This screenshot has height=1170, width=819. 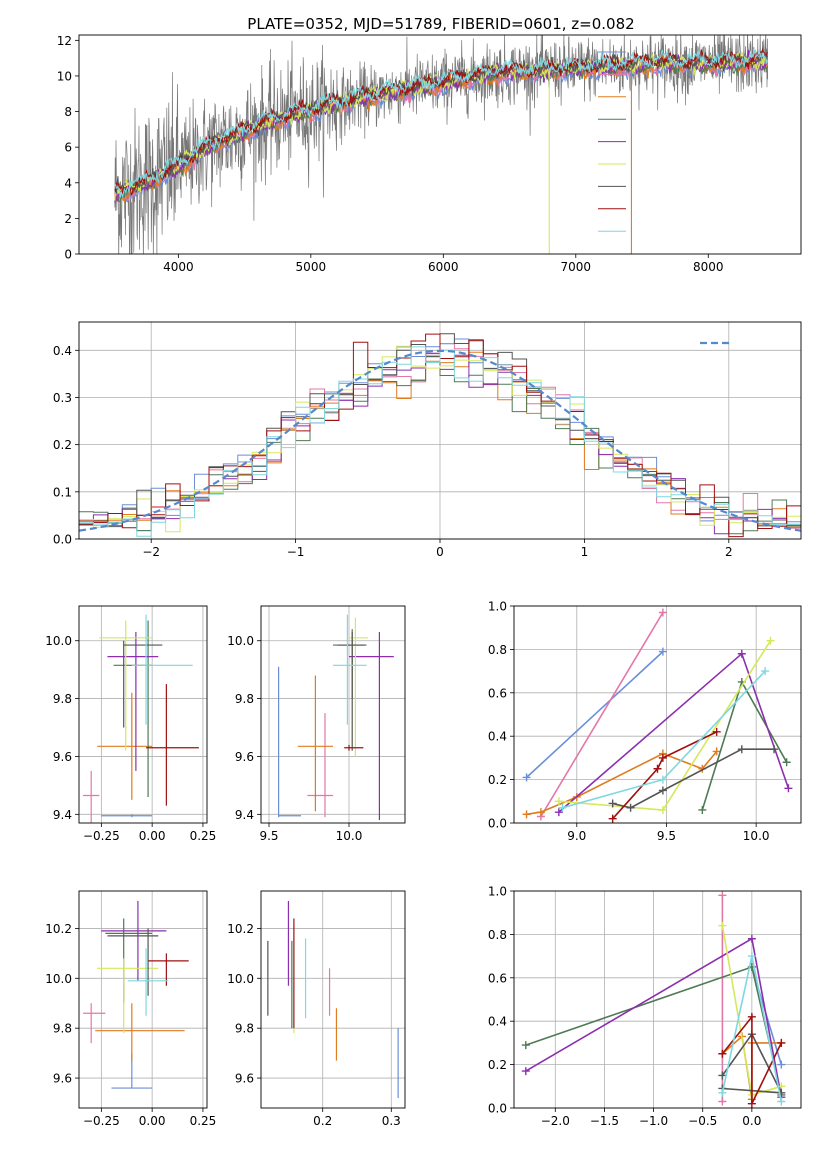 I want to click on y-tick-label: 9.4, so click(x=62, y=815).